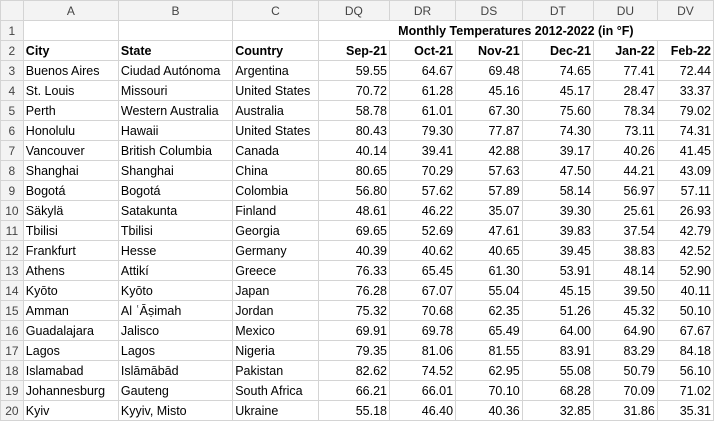 This screenshot has height=424, width=714. I want to click on temperature-cell: 82.62, so click(354, 370).